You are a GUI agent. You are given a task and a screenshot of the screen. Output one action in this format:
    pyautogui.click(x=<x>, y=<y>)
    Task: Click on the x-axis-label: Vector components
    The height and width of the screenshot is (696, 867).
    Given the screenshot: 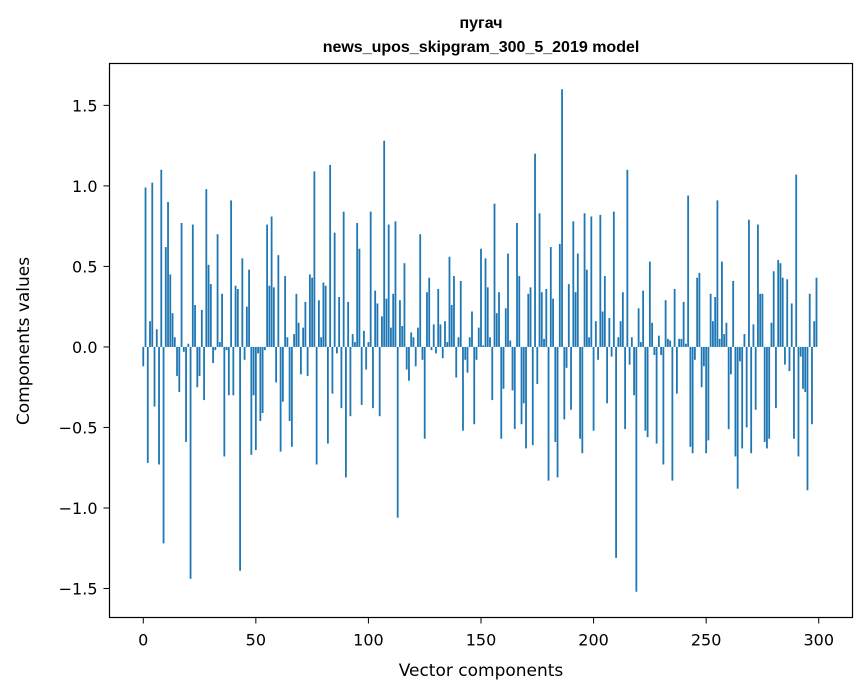 What is the action you would take?
    pyautogui.click(x=481, y=671)
    